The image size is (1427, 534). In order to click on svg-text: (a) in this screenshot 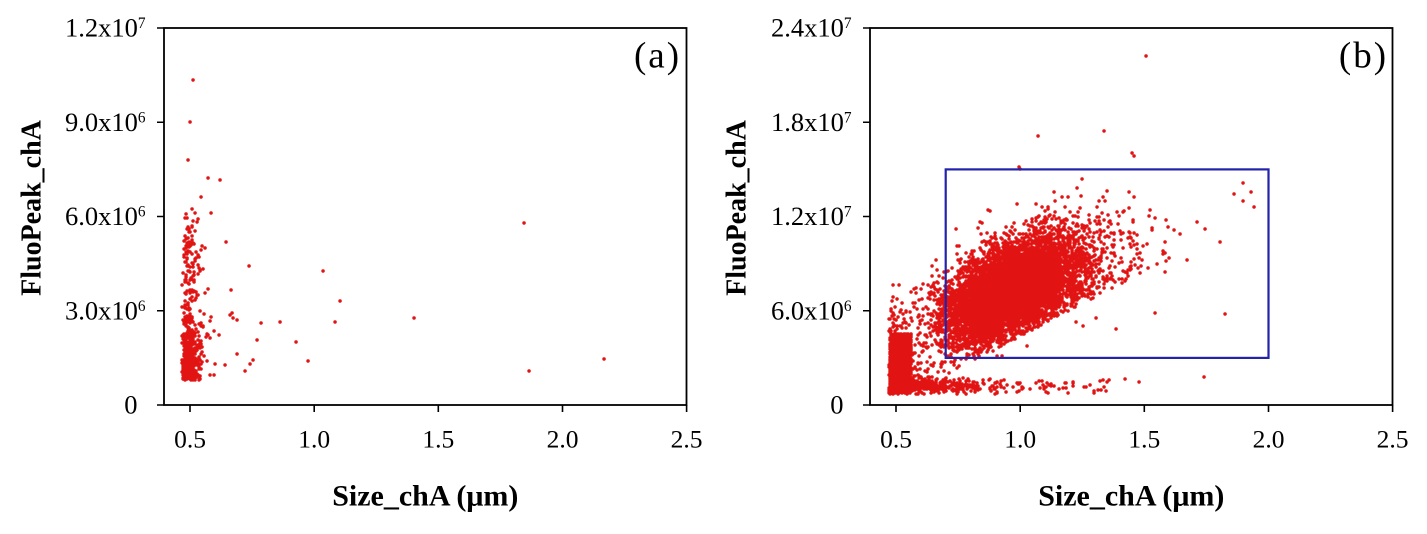, I will do `click(657, 55)`.